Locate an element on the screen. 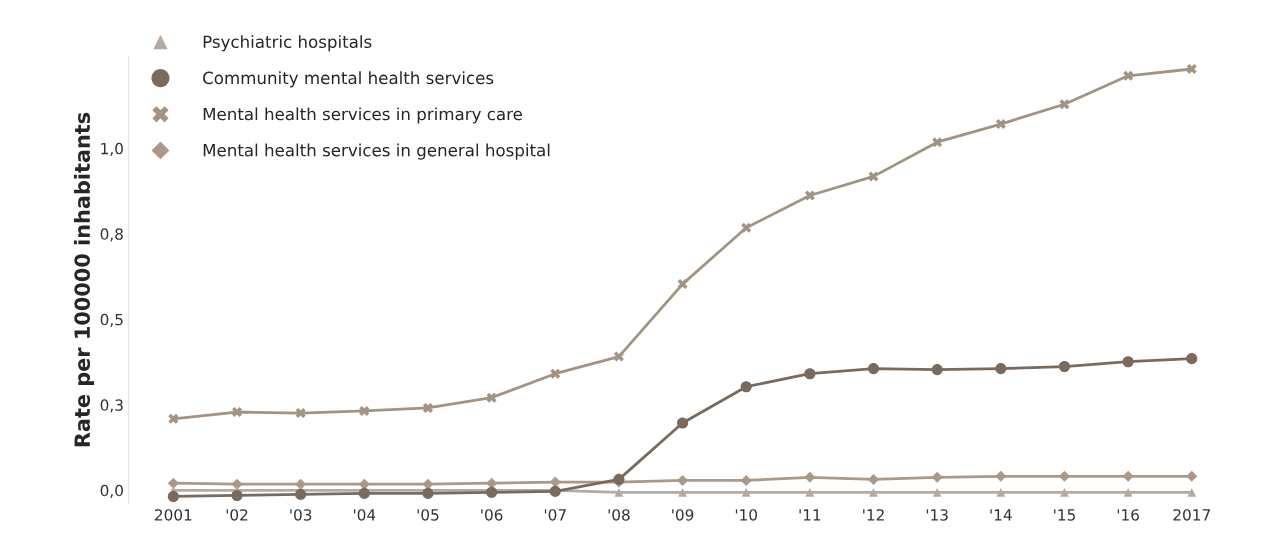 This screenshot has width=1288, height=560. x-tick-label: '16 is located at coordinates (1128, 515).